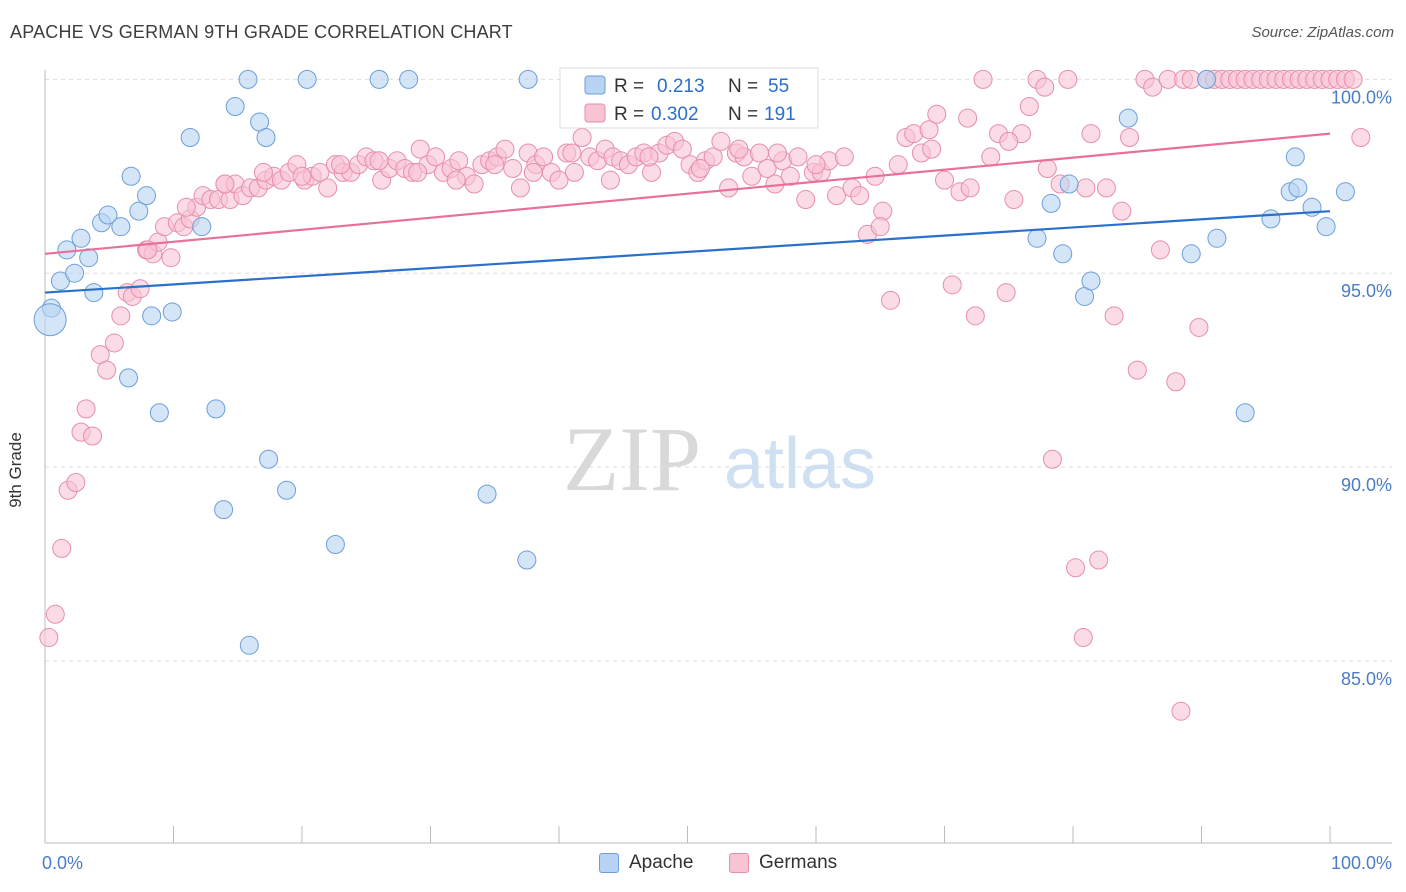 The width and height of the screenshot is (1406, 892). I want to click on apache-n-value: 55, so click(778, 86).